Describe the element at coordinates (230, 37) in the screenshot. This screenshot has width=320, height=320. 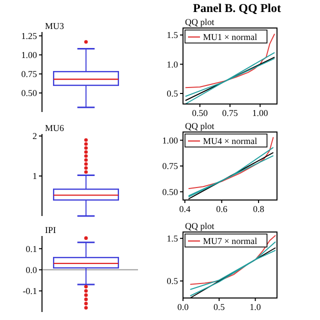
I see `legend-label: MU1 × normal` at that location.